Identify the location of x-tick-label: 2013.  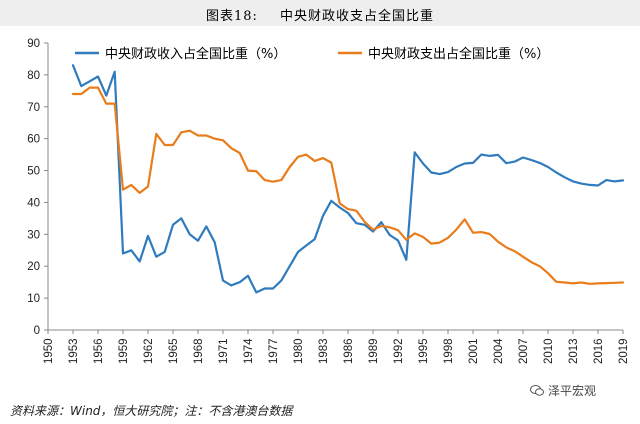
(574, 351).